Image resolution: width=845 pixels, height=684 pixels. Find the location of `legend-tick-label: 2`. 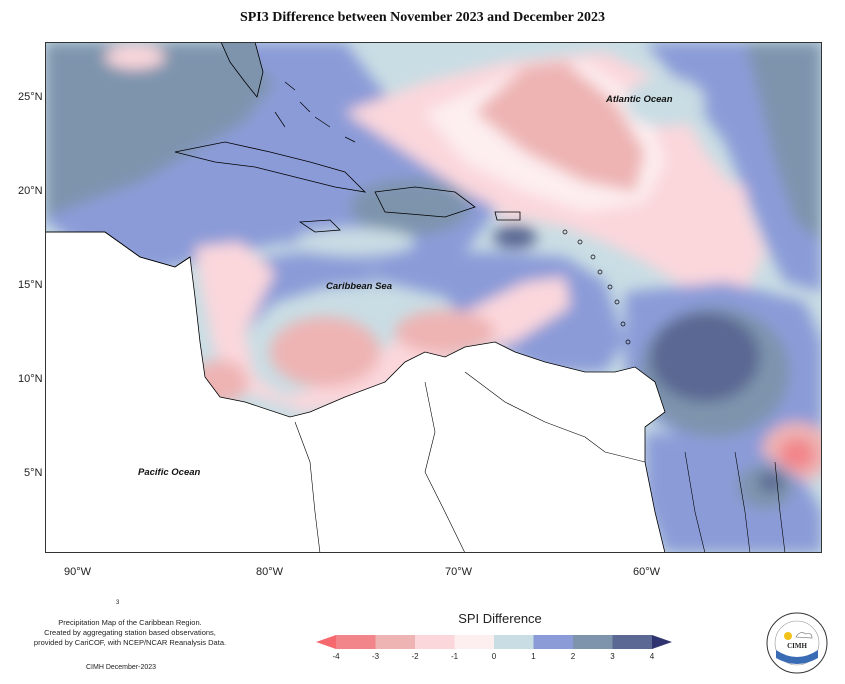

legend-tick-label: 2 is located at coordinates (573, 656).